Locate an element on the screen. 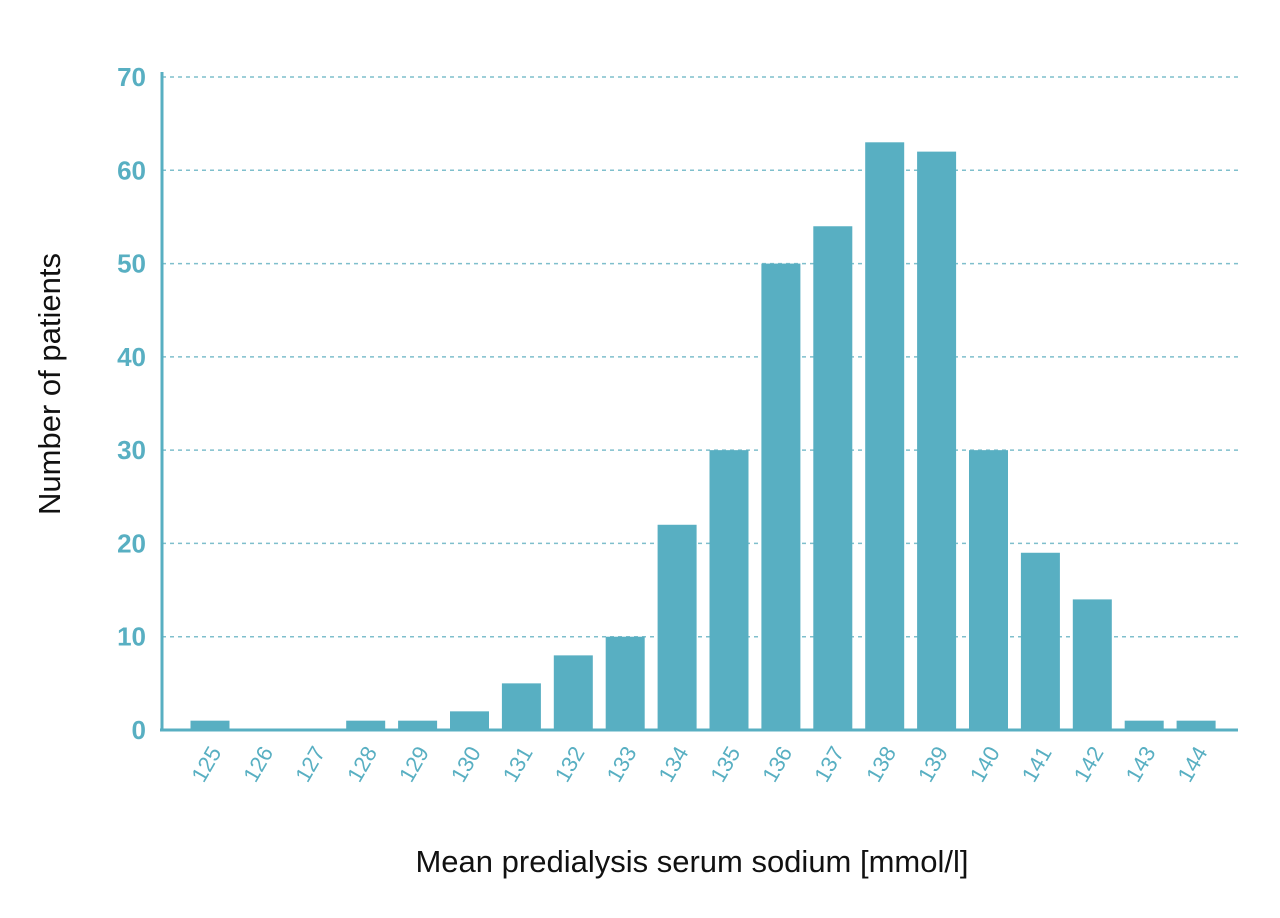  y-tick-labels: 0 10 20 30 40 50 60 70 is located at coordinates (131, 403).